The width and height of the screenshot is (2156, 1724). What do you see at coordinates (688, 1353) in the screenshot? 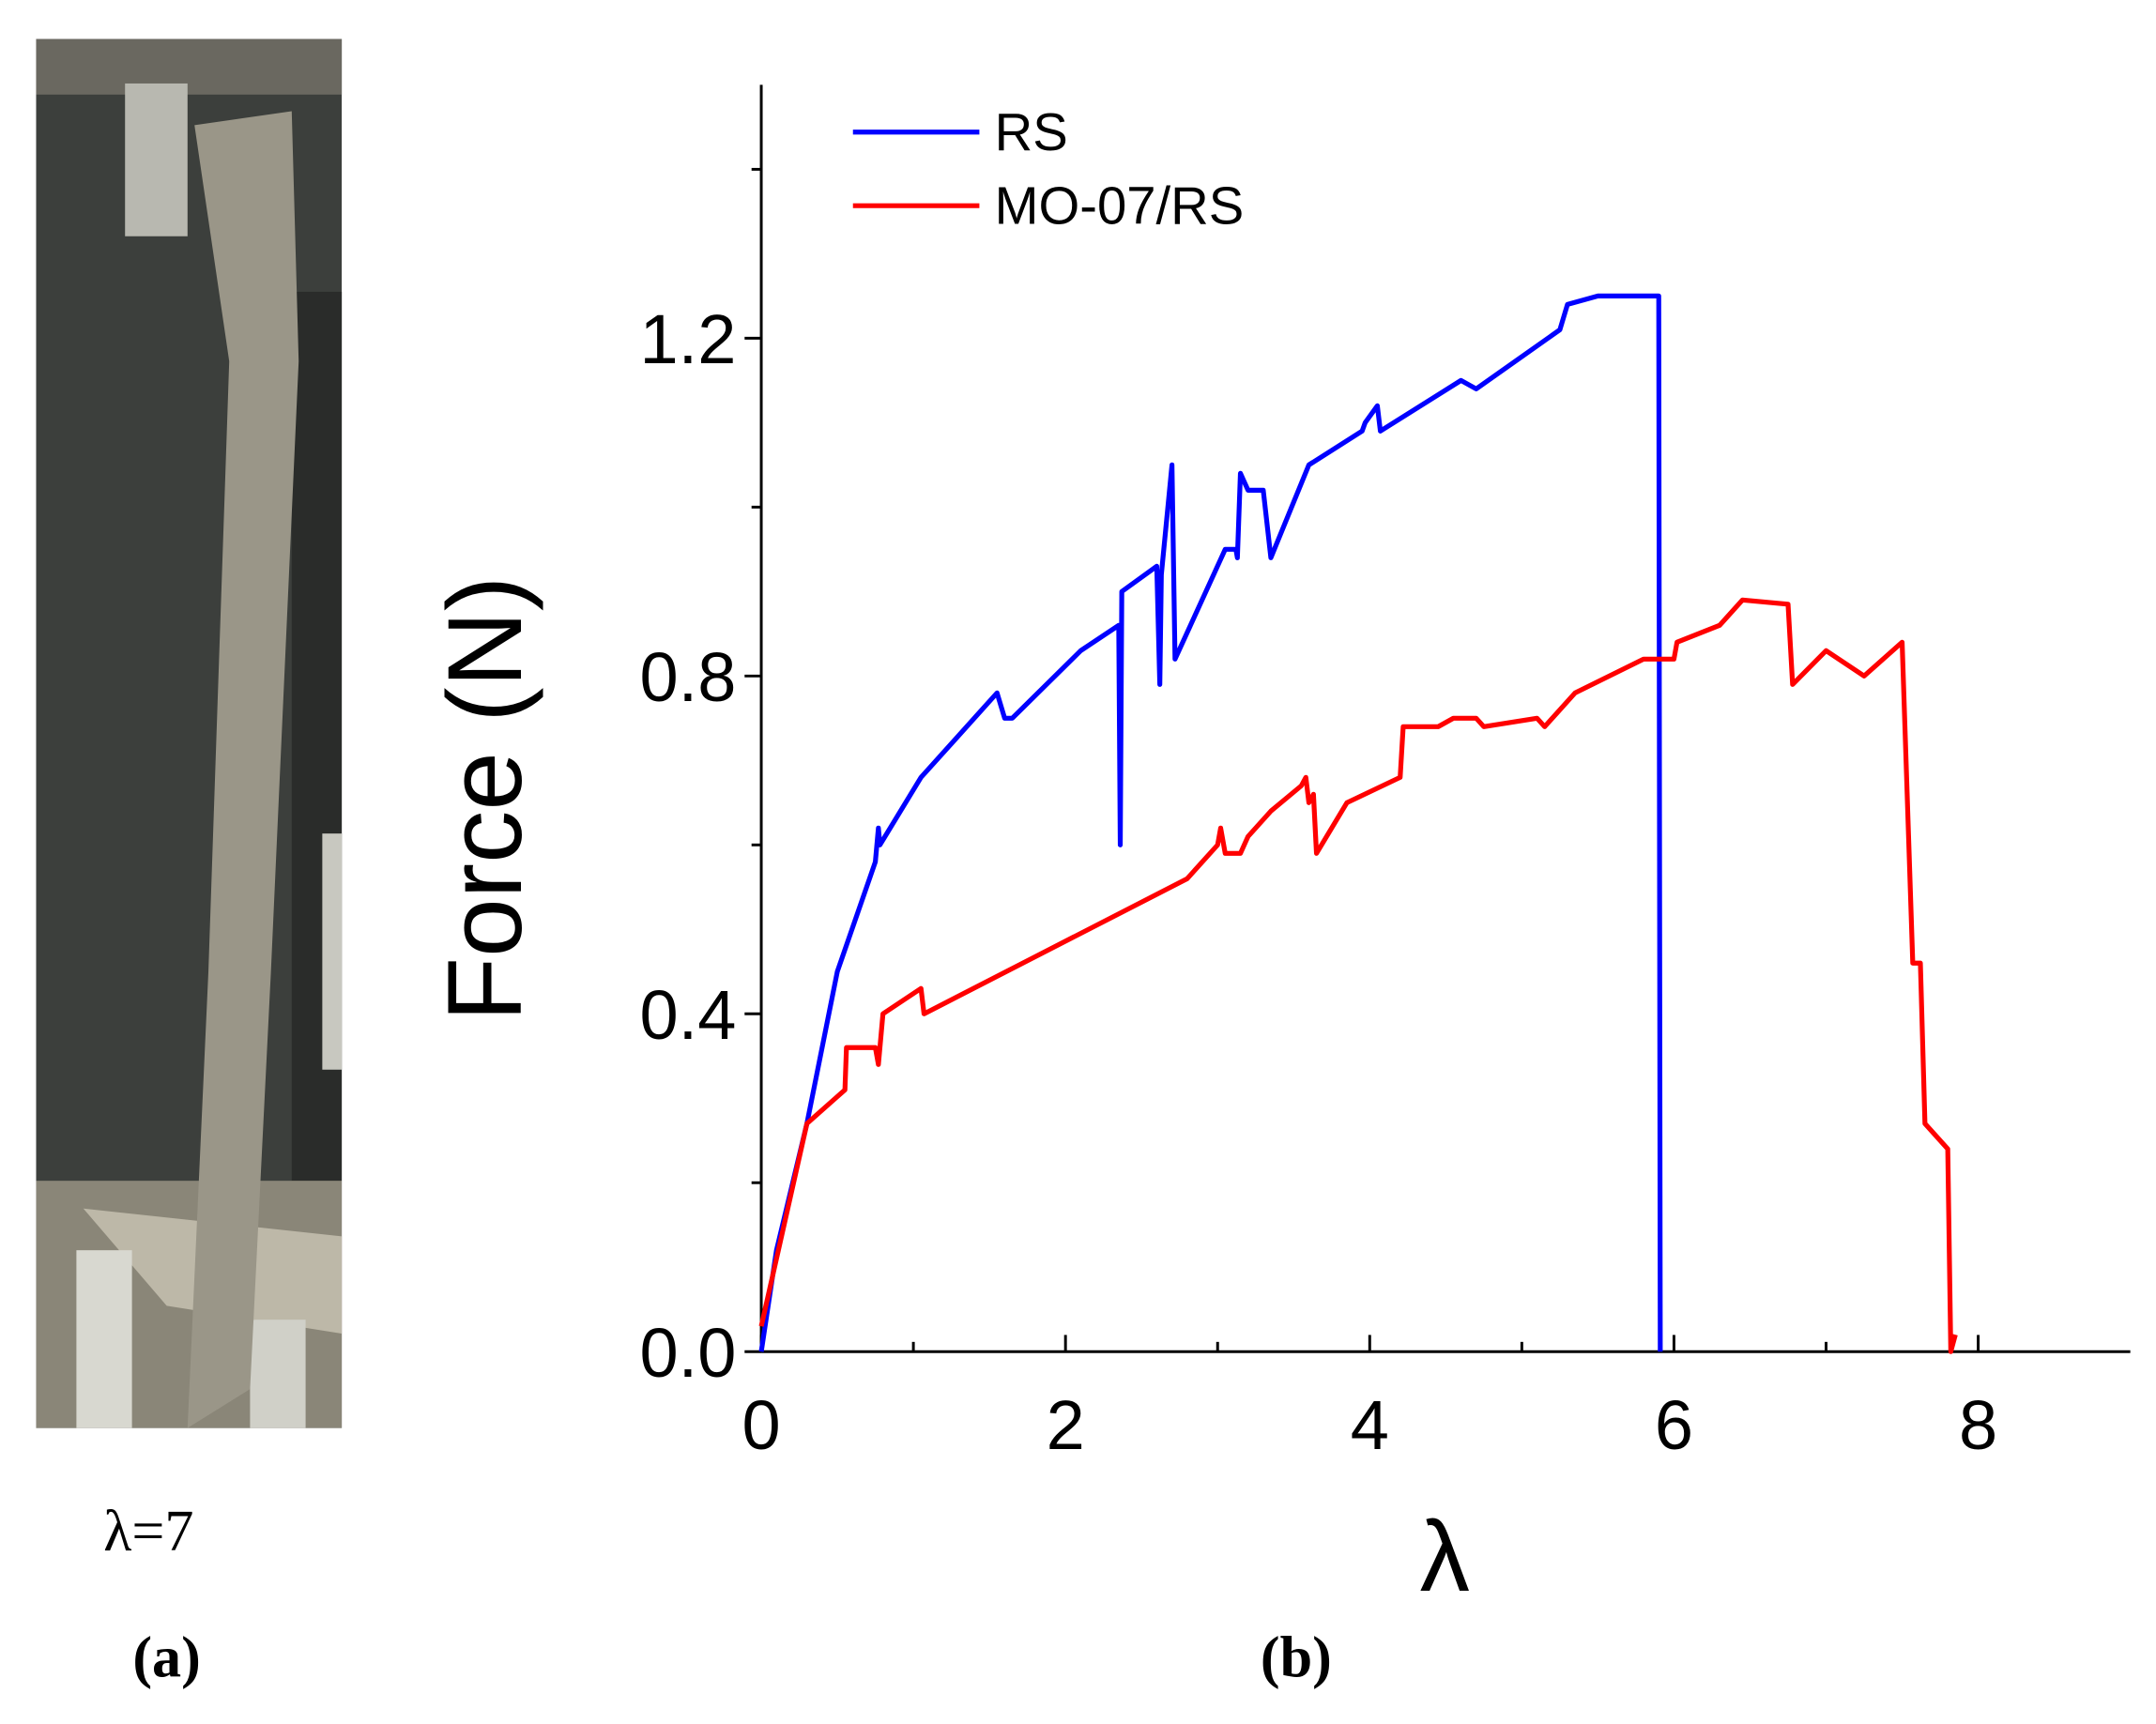
I see `y-tick-label: 0.0` at bounding box center [688, 1353].